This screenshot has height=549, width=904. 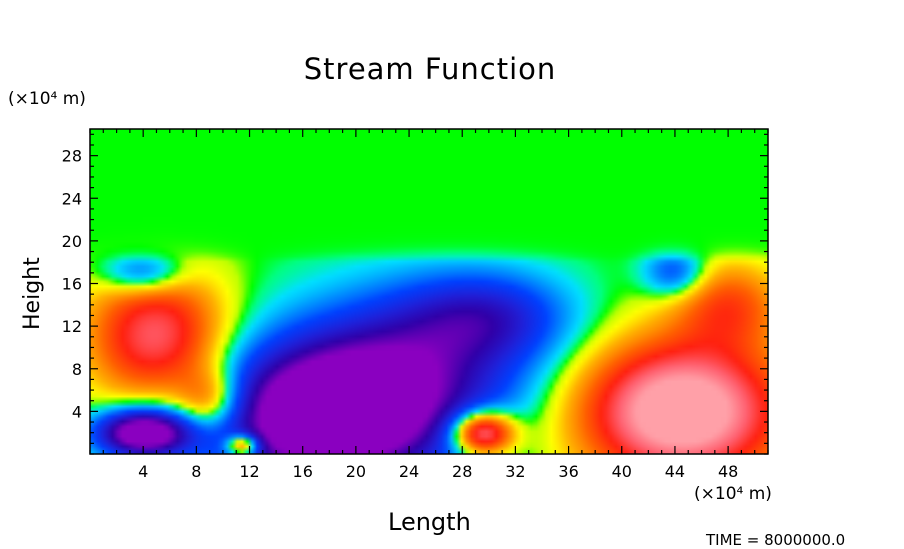 What do you see at coordinates (72, 241) in the screenshot?
I see `y-tick-label: 20` at bounding box center [72, 241].